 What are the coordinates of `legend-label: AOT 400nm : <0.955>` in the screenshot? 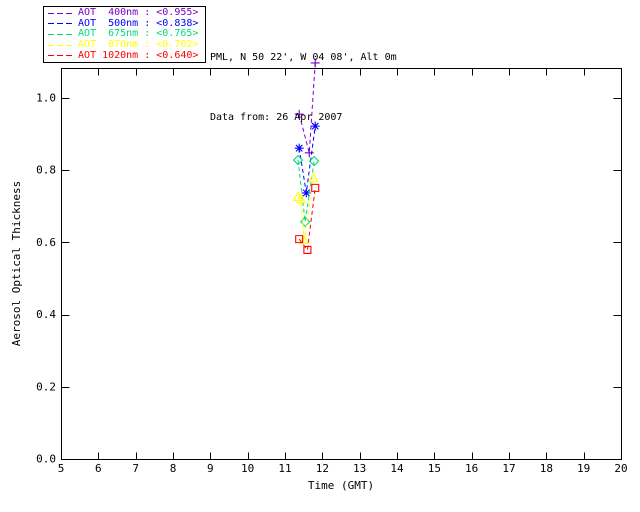 It's located at (138, 13).